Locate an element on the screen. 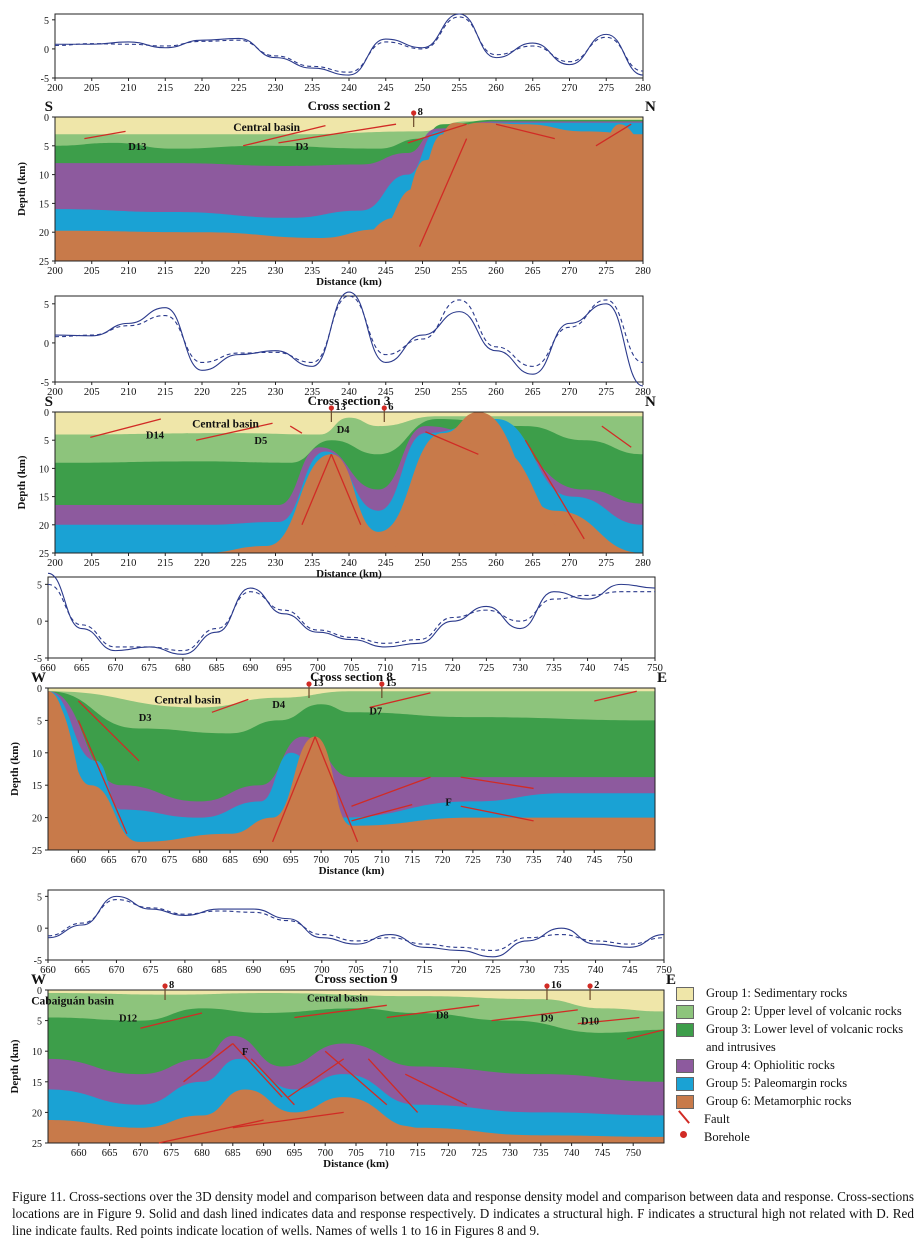 The height and width of the screenshot is (1246, 923). distance-tick-label: 260 is located at coordinates (496, 563).